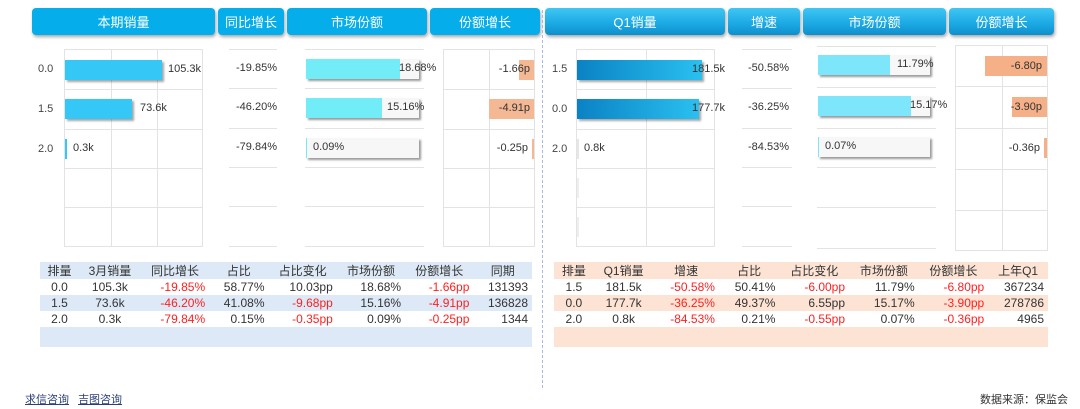 This screenshot has width=1080, height=409. I want to click on table-header-row: 排量 Q1销量 增速 占比 占比变化 市场份额 份额增长 上年Q1, so click(801, 270).